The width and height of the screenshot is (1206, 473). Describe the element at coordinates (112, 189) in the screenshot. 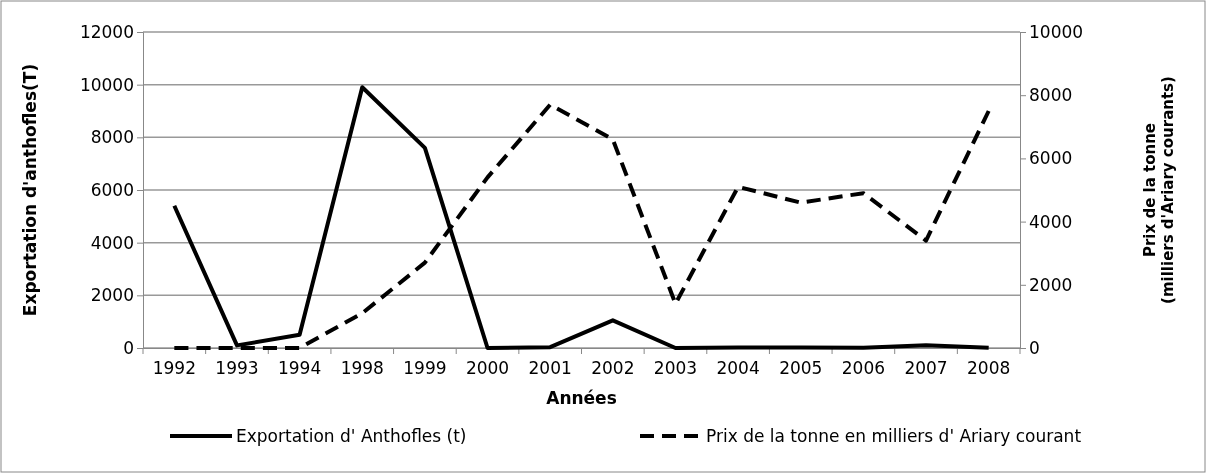

I see `y-tick-label: 6000` at that location.